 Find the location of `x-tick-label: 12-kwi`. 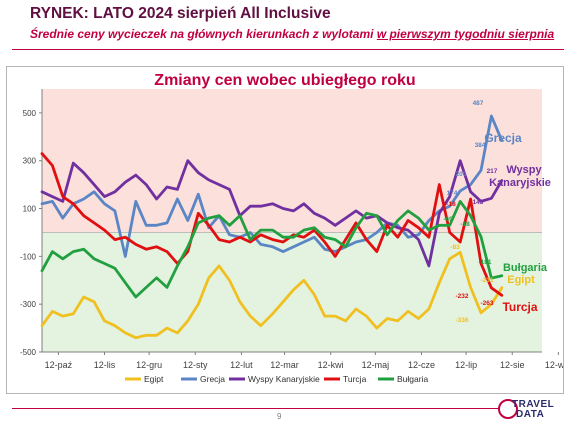

x-tick-label: 12-kwi is located at coordinates (331, 365).